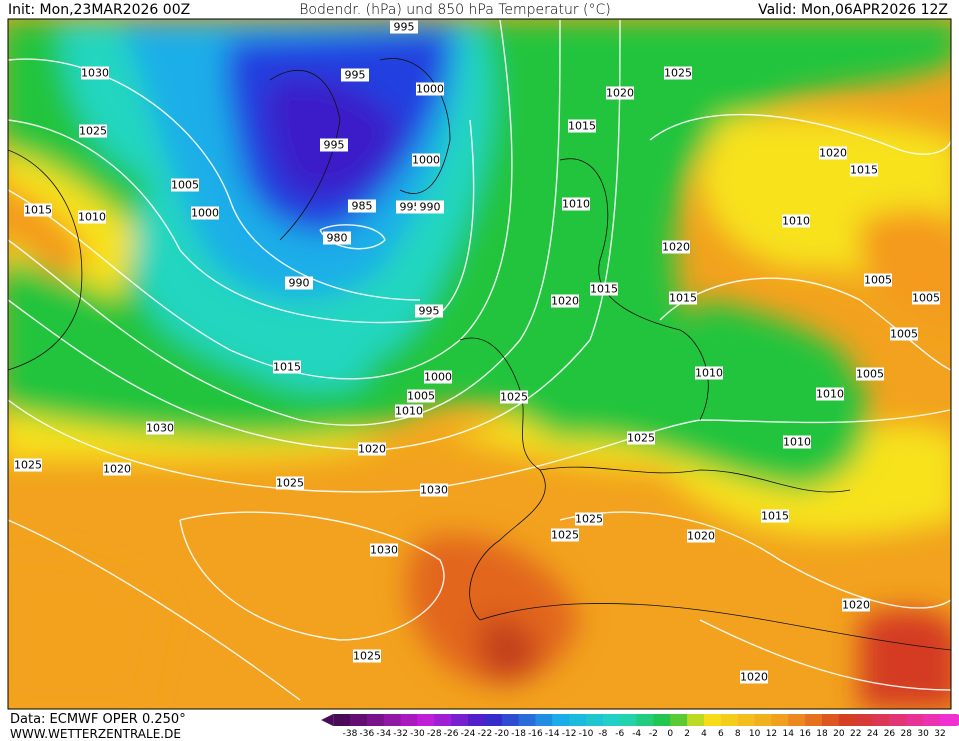 This screenshot has height=741, width=959. What do you see at coordinates (451, 734) in the screenshot?
I see `colorbar-label: -26` at bounding box center [451, 734].